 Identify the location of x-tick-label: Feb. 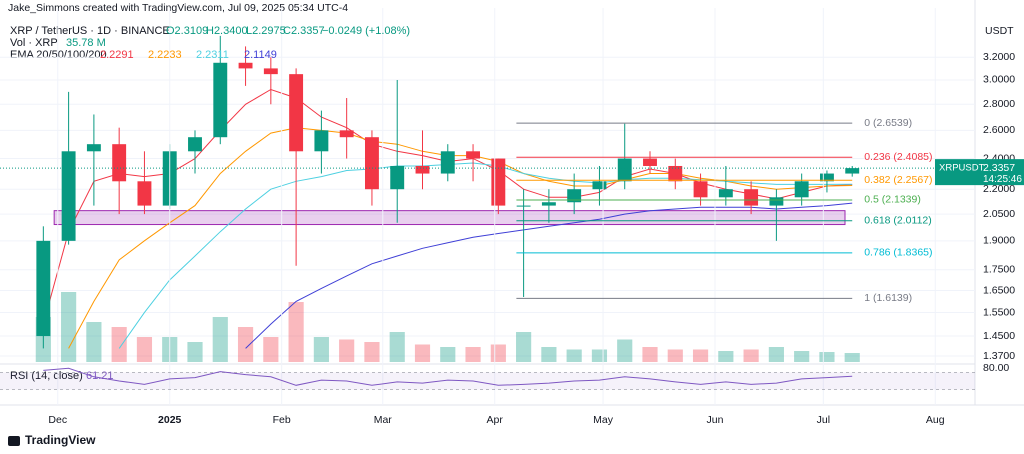
(282, 420).